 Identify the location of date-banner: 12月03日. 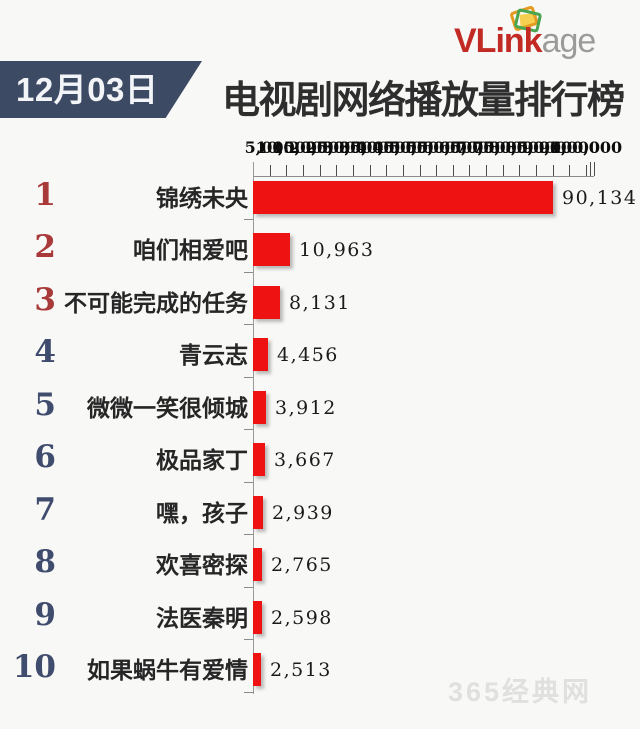
(101, 89).